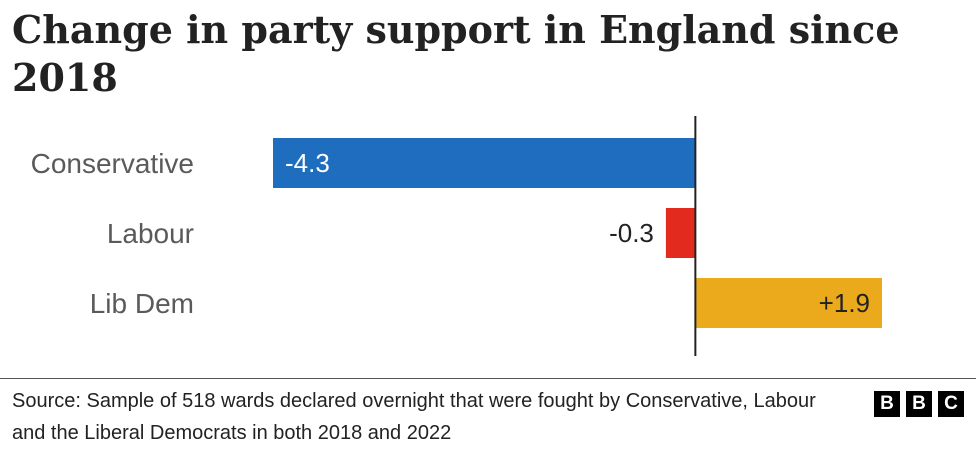  What do you see at coordinates (631, 233) in the screenshot?
I see `data-label: -0.3` at bounding box center [631, 233].